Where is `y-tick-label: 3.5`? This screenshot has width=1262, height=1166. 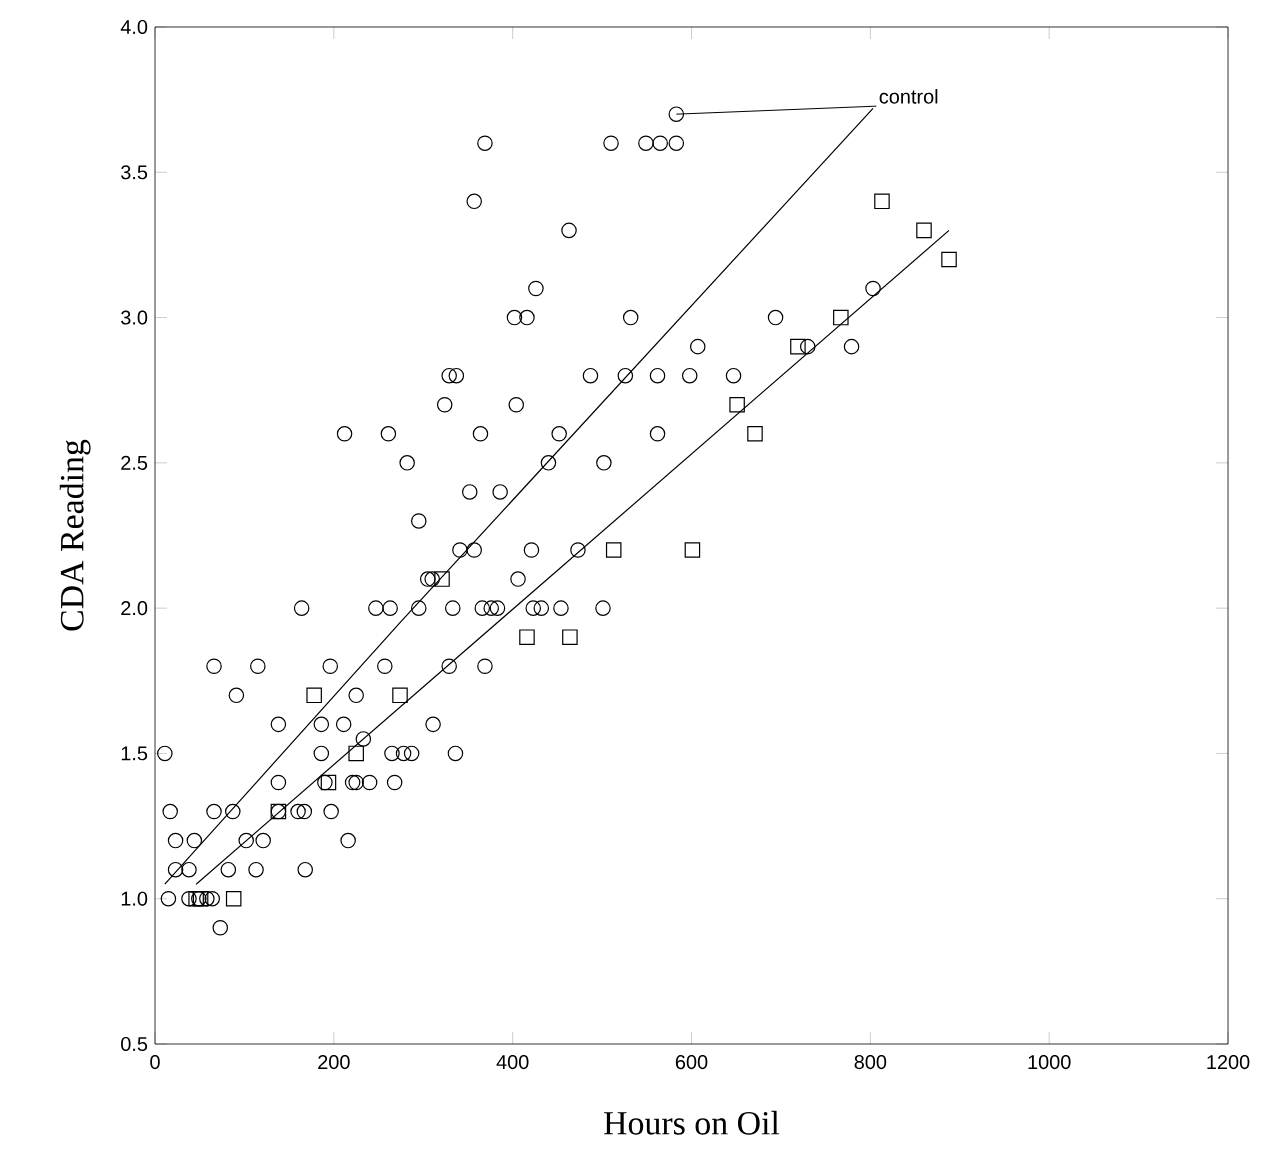
y-tick-label: 3.5 is located at coordinates (134, 172).